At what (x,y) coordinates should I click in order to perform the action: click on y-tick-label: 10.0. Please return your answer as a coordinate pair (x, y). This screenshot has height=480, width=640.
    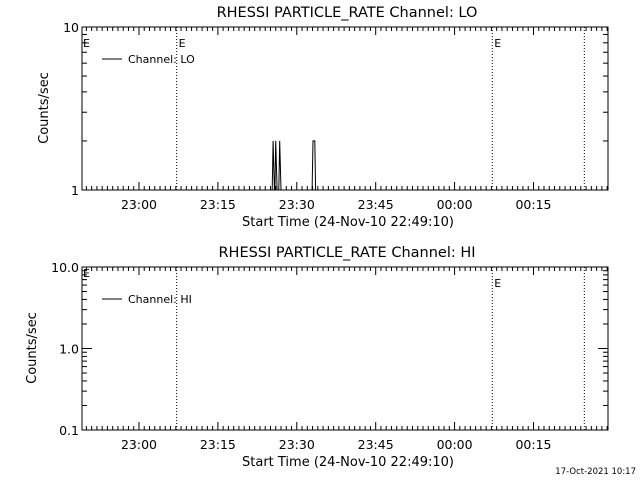
    Looking at the image, I should click on (65, 267).